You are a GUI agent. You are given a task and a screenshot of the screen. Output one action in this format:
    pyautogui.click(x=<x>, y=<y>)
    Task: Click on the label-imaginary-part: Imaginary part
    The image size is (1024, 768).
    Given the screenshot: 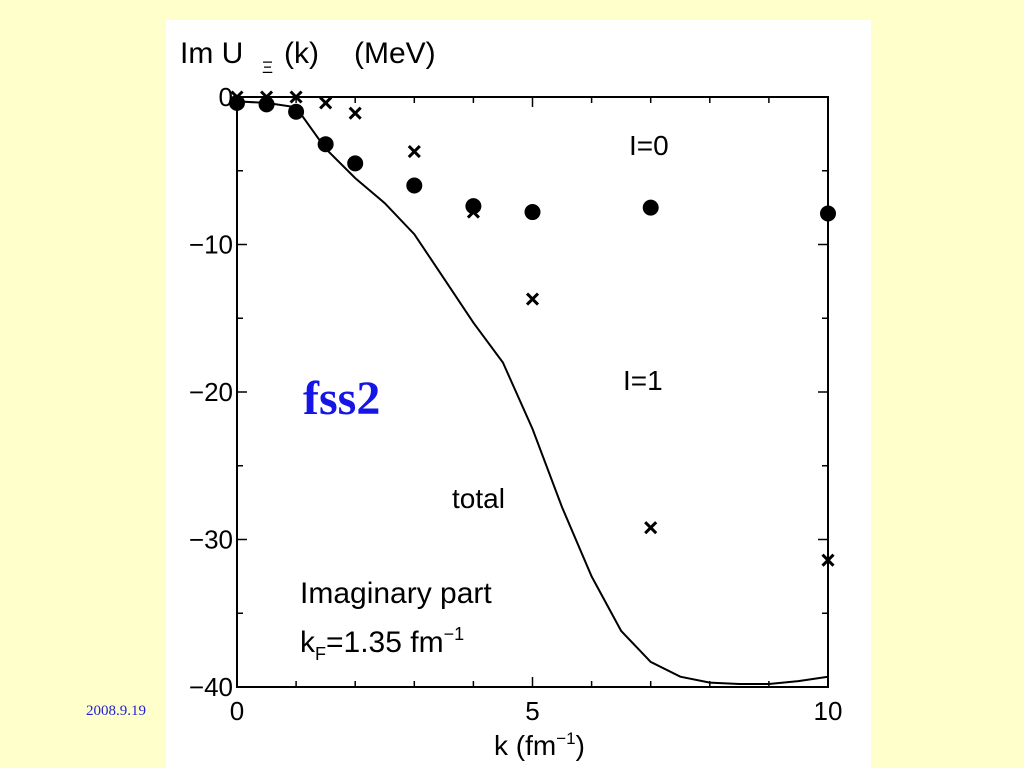 What is the action you would take?
    pyautogui.click(x=396, y=593)
    